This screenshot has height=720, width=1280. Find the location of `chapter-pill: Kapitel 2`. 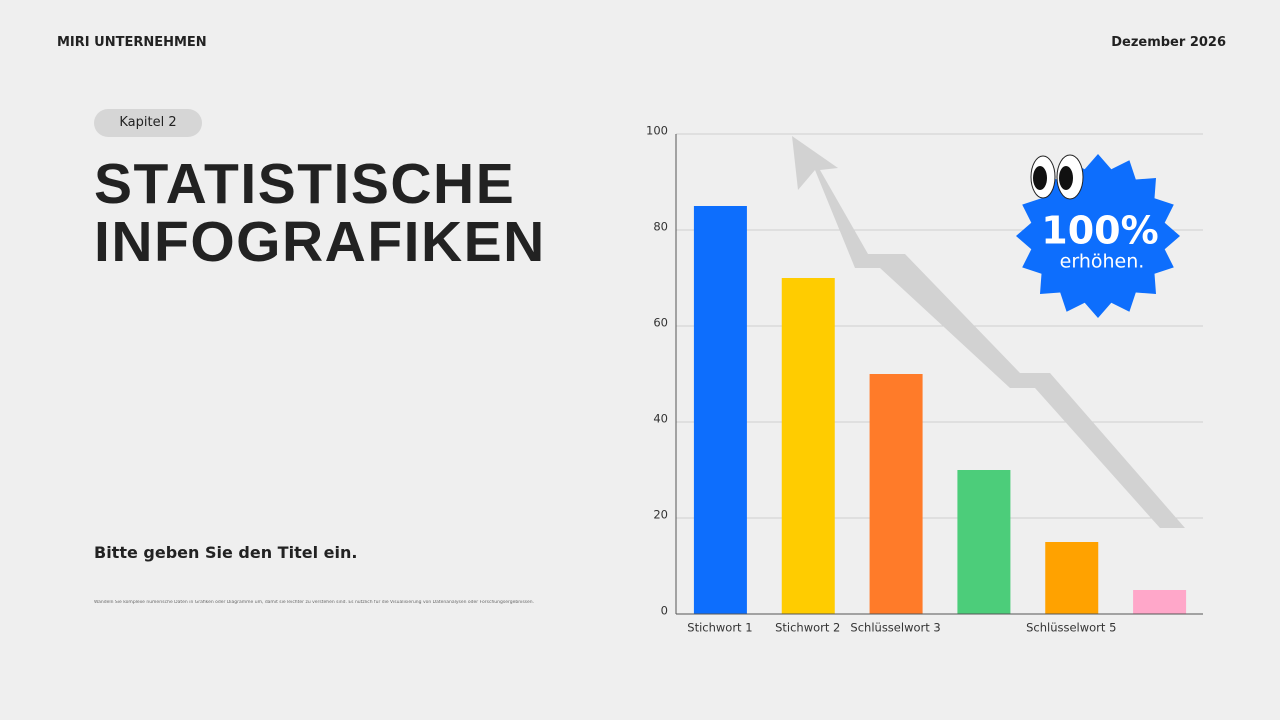

chapter-pill: Kapitel 2 is located at coordinates (148, 123).